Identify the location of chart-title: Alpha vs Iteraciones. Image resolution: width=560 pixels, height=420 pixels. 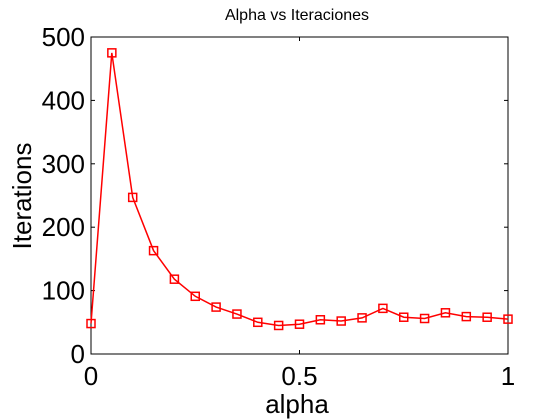
(297, 15).